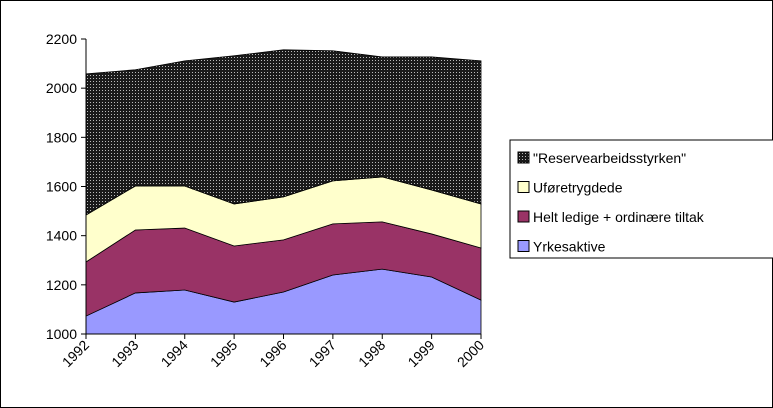 The height and width of the screenshot is (408, 773). Describe the element at coordinates (61, 285) in the screenshot. I see `y-tick-label: 1200` at that location.